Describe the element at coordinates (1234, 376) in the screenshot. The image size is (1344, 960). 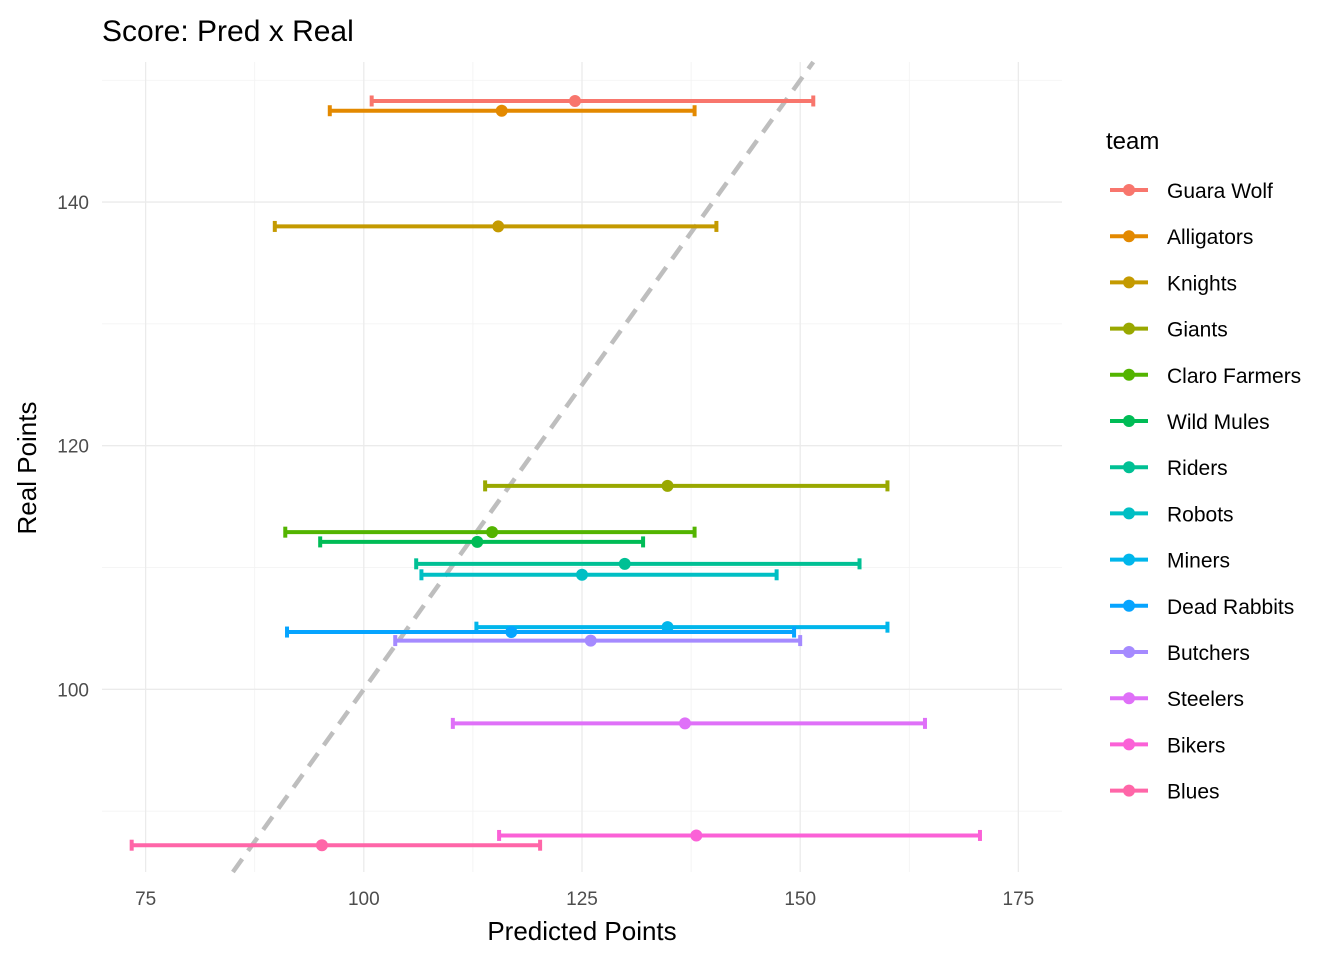
I see `legend-label: Claro Farmers` at that location.